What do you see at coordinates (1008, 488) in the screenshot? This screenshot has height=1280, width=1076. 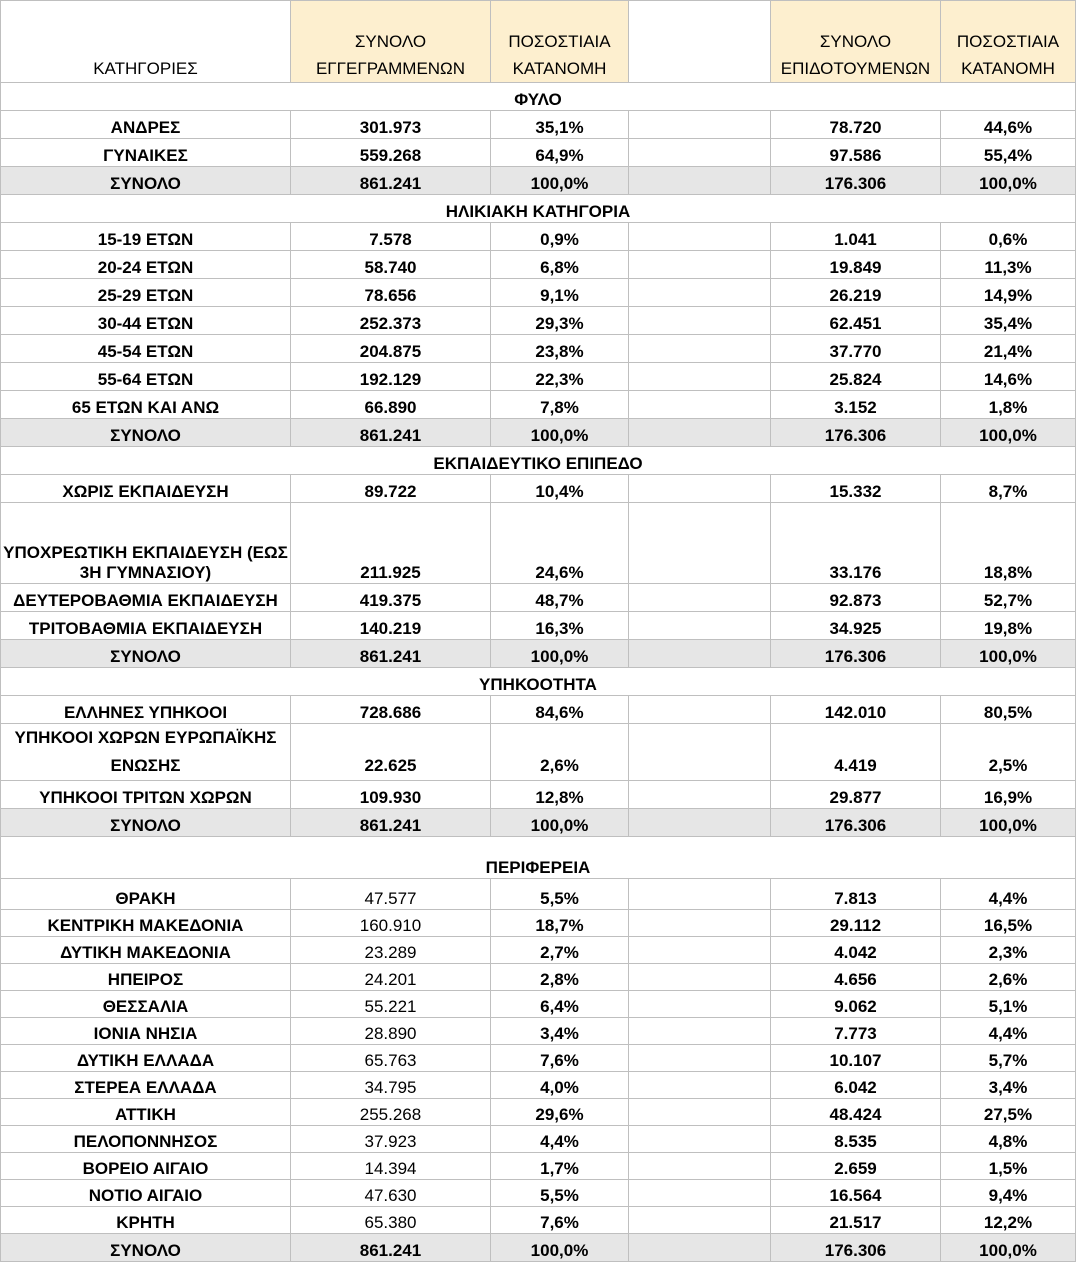 I see `pct-subsidized-cell: 8,7%` at bounding box center [1008, 488].